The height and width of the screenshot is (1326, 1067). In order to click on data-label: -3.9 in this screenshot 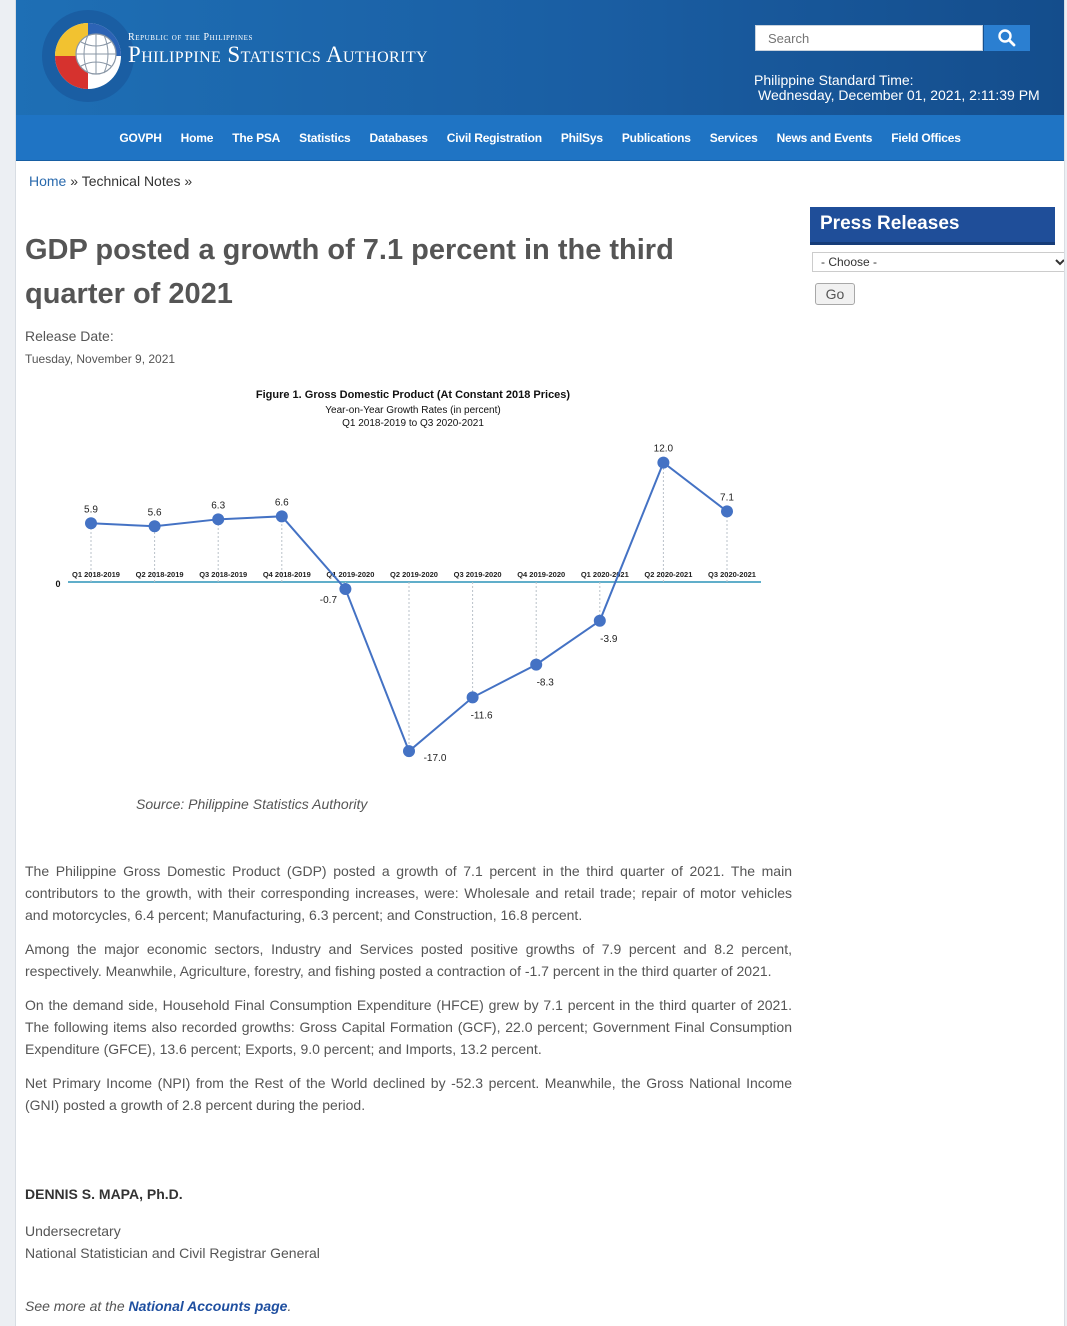, I will do `click(609, 639)`.